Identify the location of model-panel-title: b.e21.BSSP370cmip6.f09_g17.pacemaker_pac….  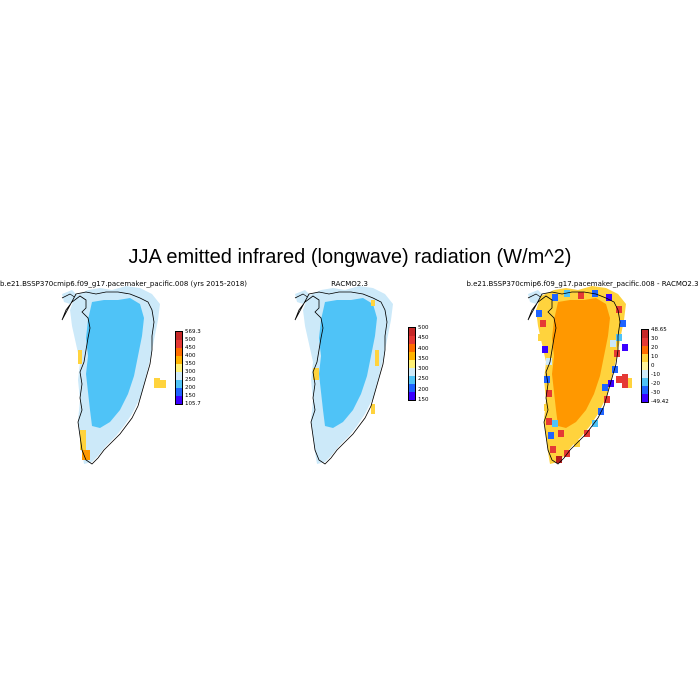
(124, 284).